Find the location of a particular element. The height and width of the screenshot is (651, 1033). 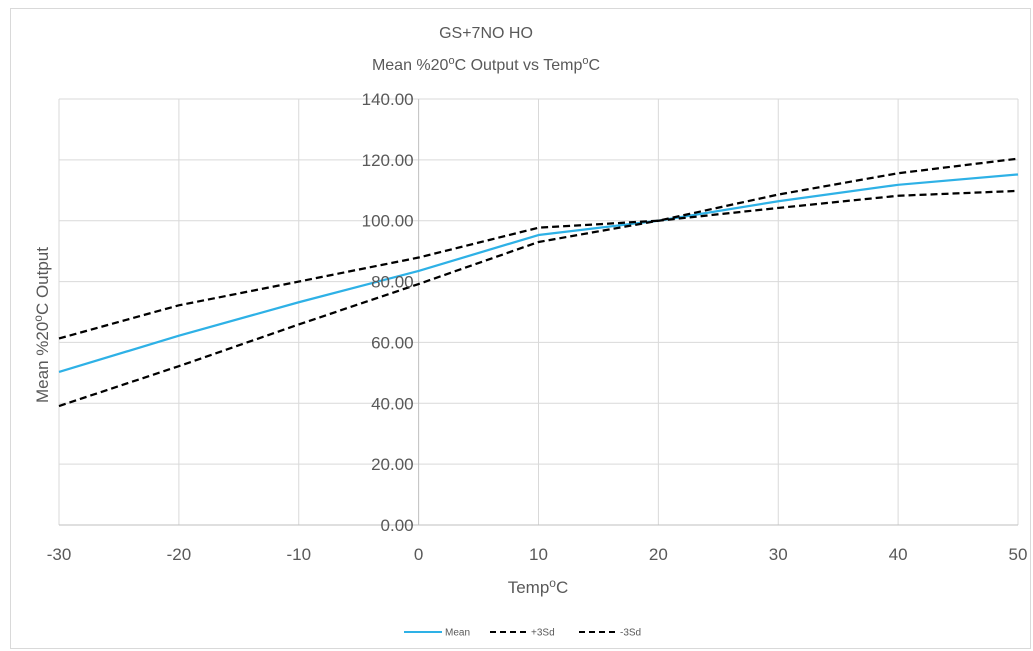

y-tick-label: 60.00 is located at coordinates (392, 342).